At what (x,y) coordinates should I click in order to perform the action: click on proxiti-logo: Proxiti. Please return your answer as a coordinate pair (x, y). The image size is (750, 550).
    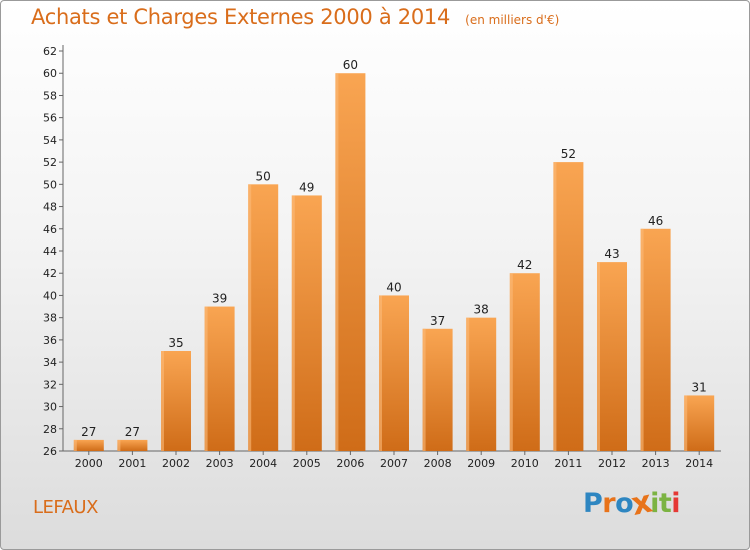
    Looking at the image, I should click on (632, 503).